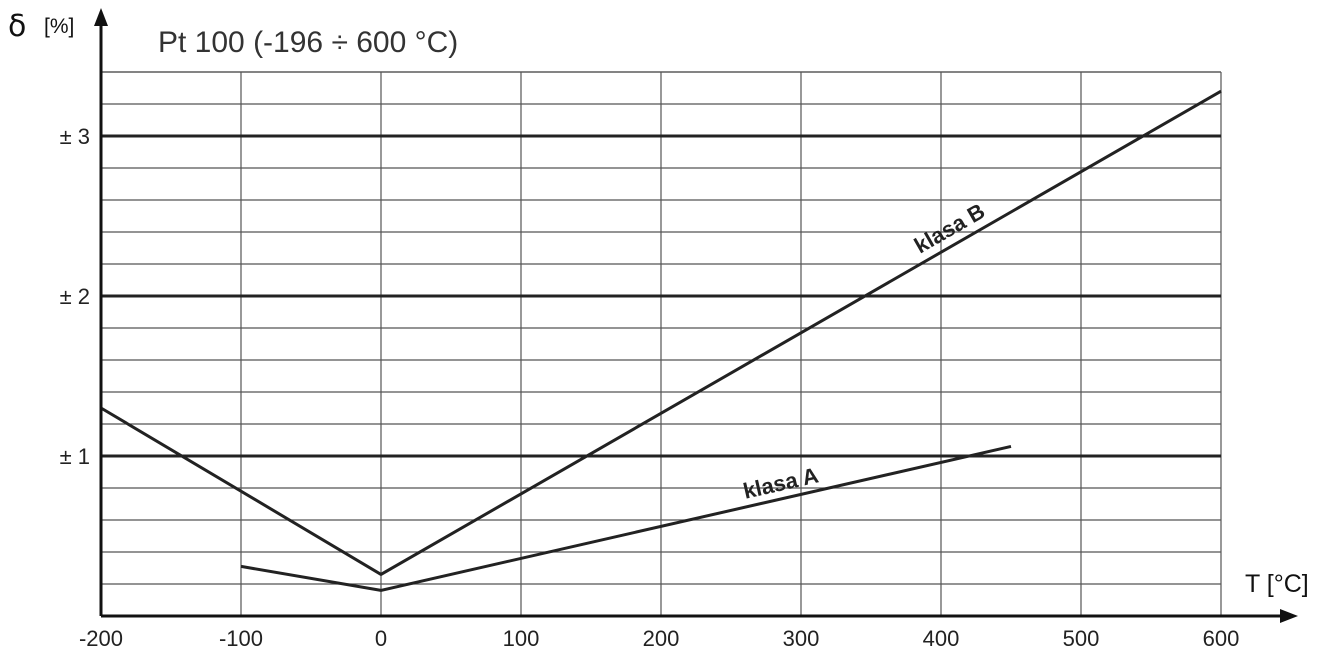  What do you see at coordinates (381, 638) in the screenshot?
I see `x-tick-label: 0` at bounding box center [381, 638].